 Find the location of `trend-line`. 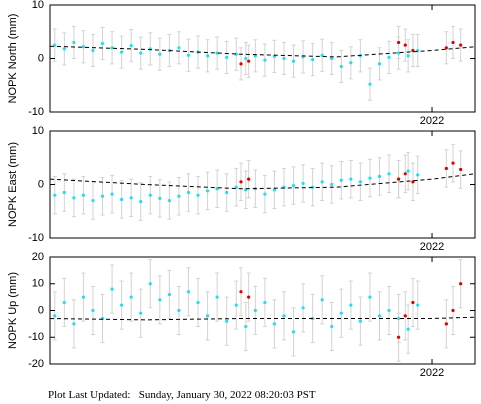

trend-line is located at coordinates (262, 181).